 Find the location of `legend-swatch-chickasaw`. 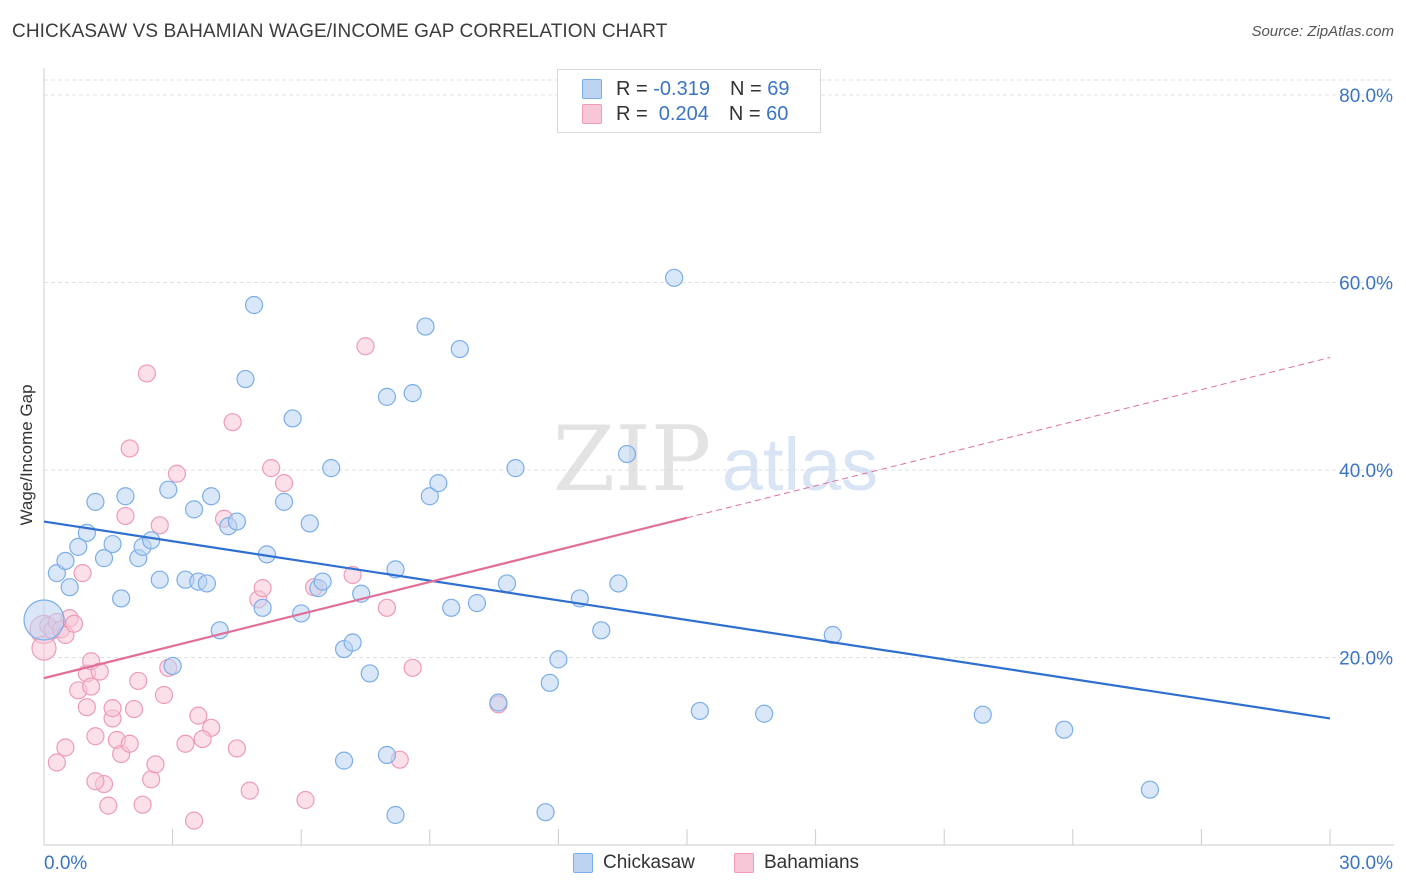

legend-swatch-chickasaw is located at coordinates (592, 89).